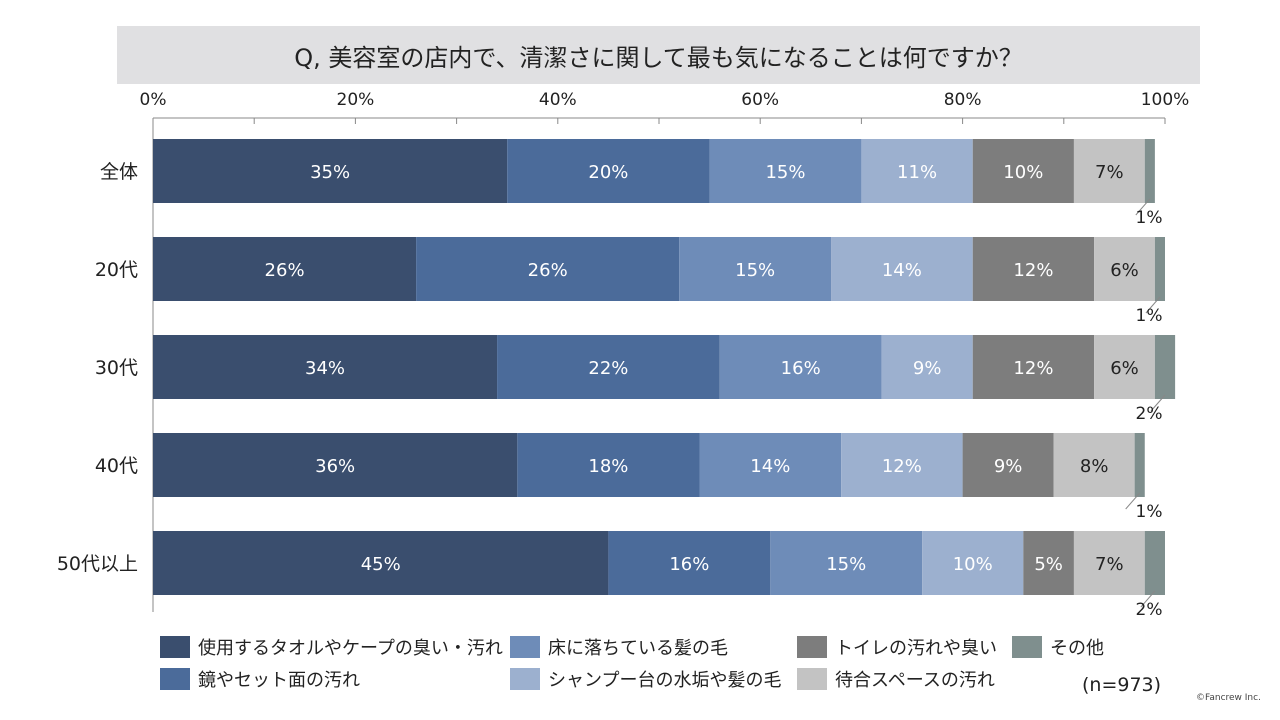 This screenshot has height=720, width=1280. I want to click on bar-data-label: 34%, so click(325, 368).